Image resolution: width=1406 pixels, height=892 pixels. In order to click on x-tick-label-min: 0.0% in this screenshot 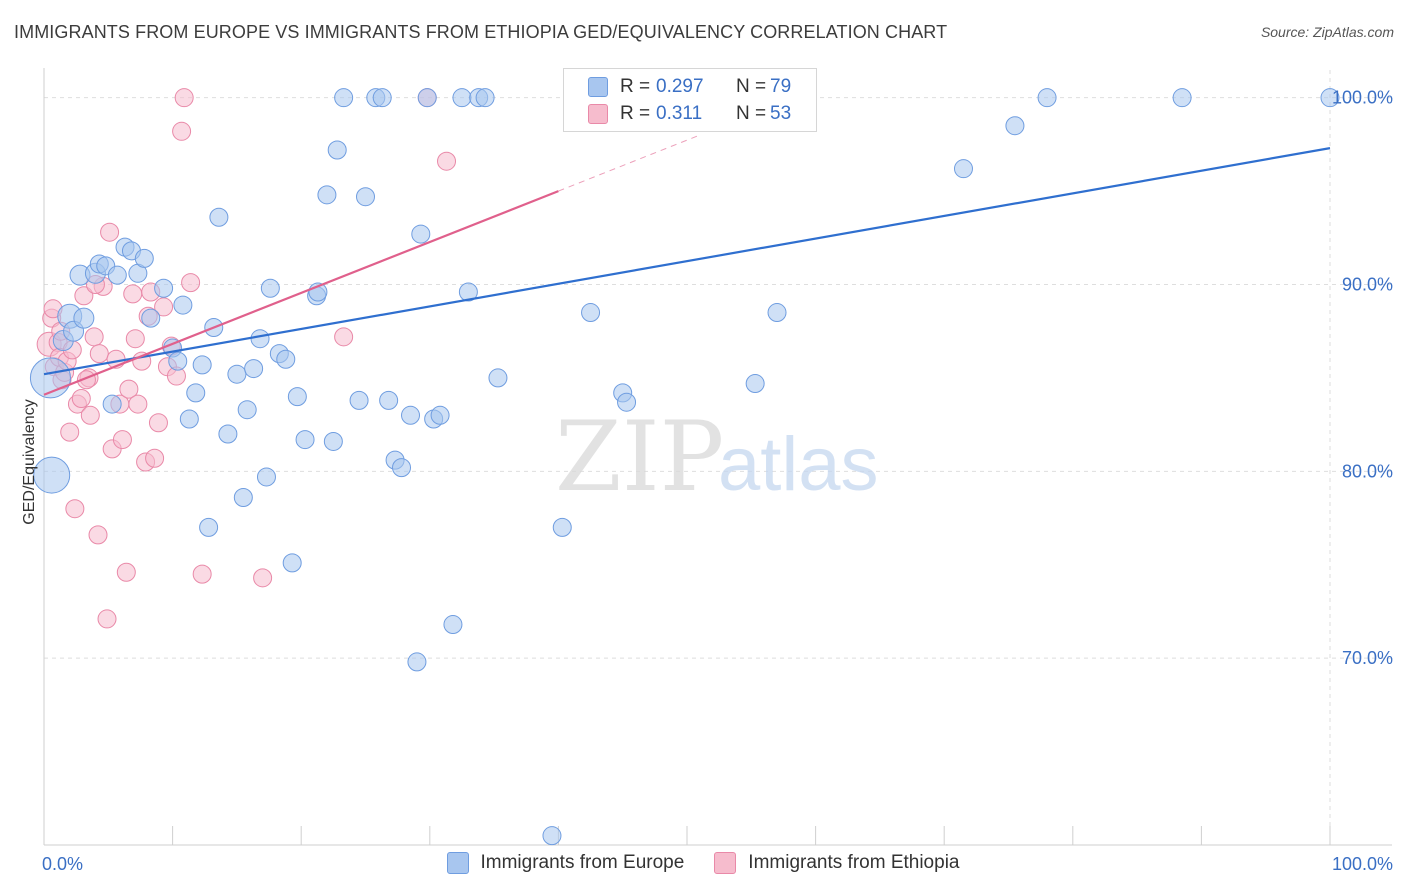, I will do `click(62, 864)`.